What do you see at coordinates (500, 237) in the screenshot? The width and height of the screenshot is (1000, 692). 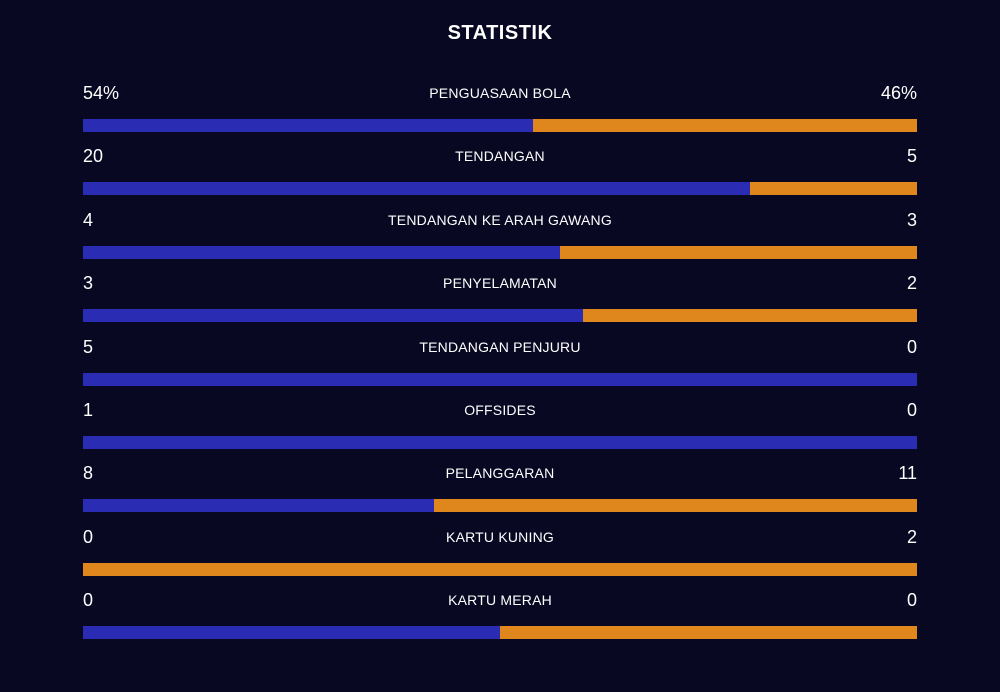 I see `stat-row: 4 TENDANGAN KE ARAH GAWANG 3` at bounding box center [500, 237].